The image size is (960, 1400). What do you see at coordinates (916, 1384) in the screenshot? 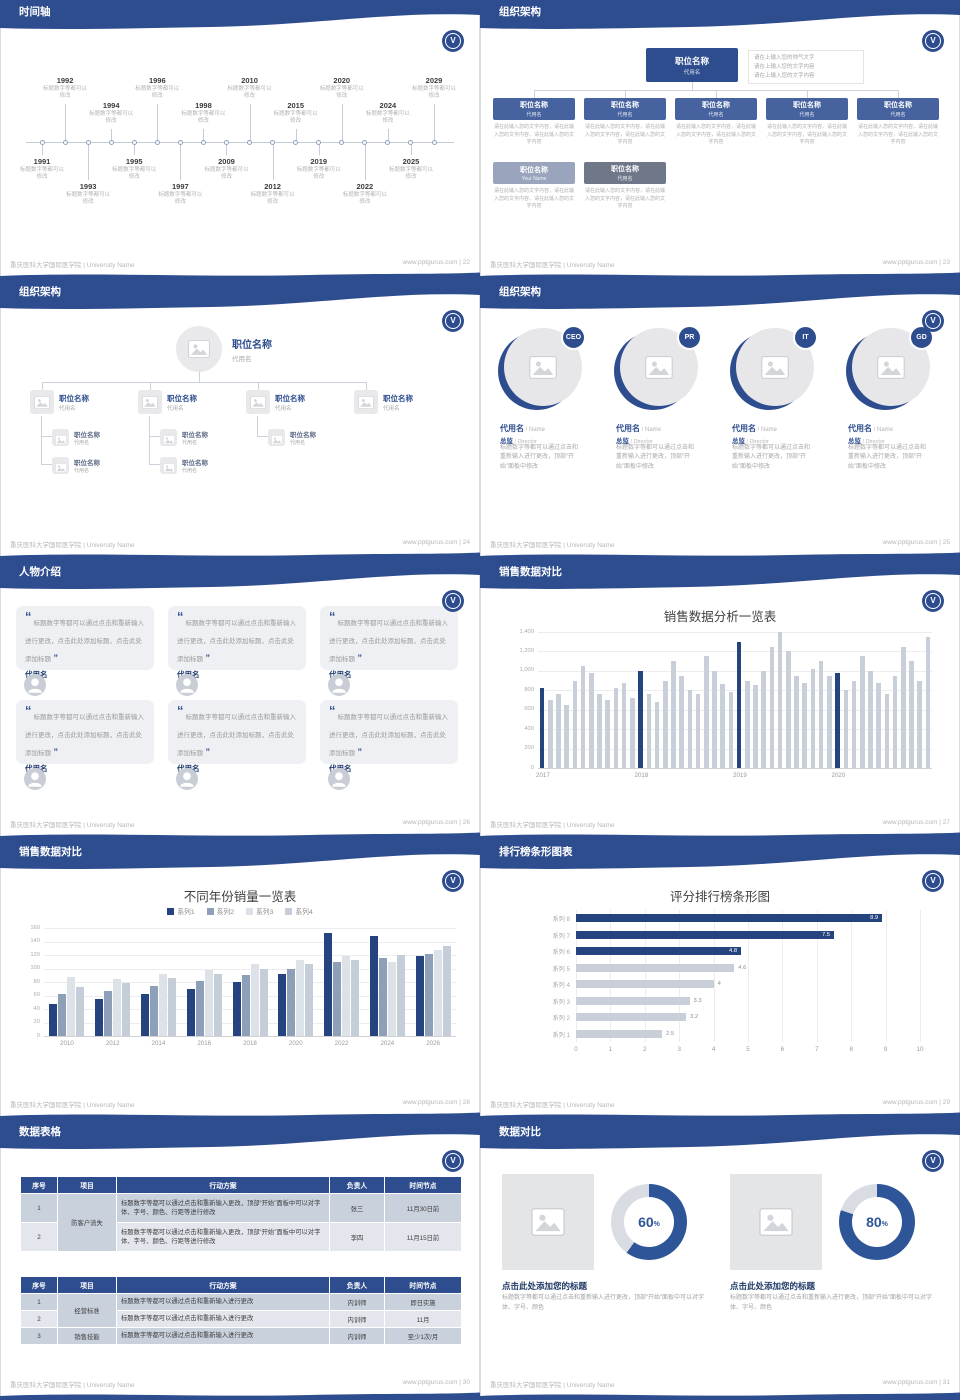
I see `footer-site-page: www.pptgurus.com | 31` at bounding box center [916, 1384].